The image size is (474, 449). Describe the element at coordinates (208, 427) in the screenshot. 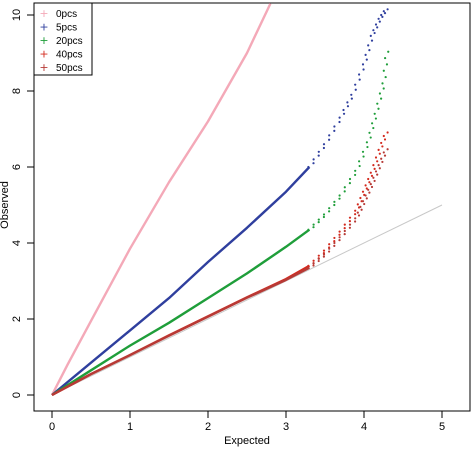

I see `x-tick-label: 2` at that location.